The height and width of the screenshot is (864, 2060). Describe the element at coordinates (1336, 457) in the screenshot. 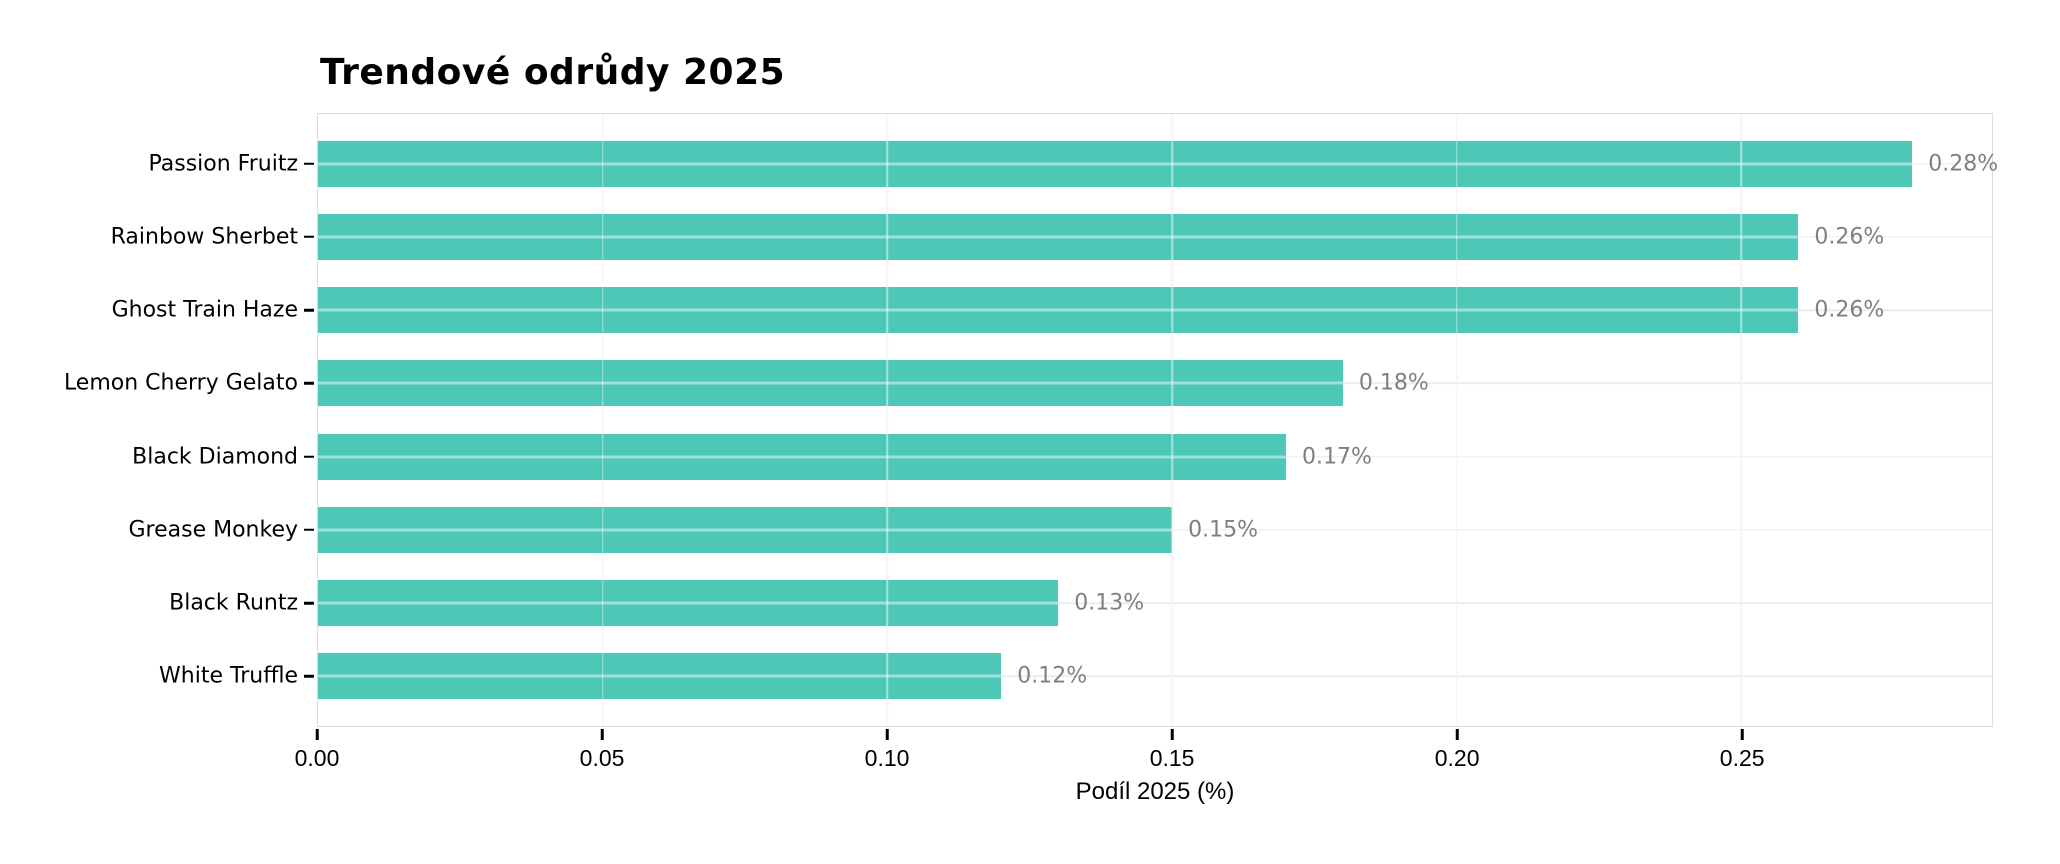

I see `bar-value-label: 0.17%` at that location.